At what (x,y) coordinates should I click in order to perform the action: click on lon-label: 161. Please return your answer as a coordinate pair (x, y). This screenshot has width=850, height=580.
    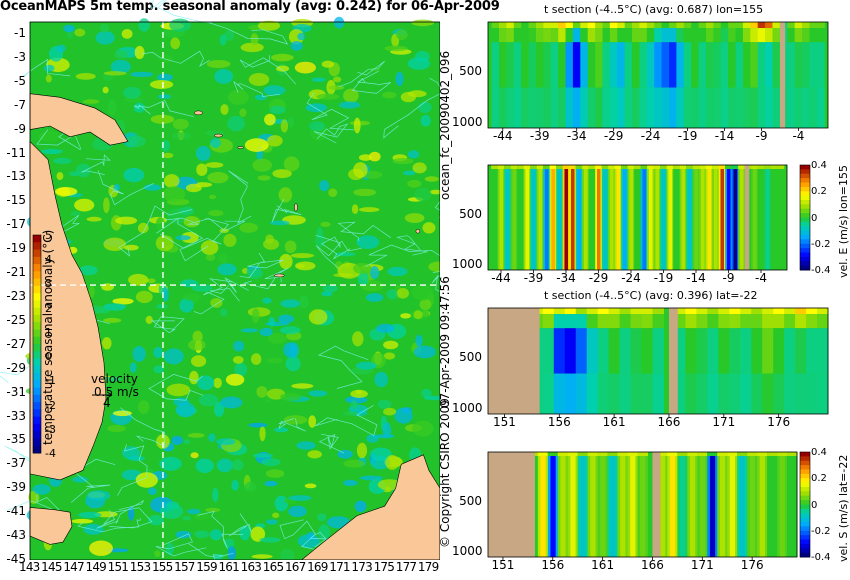
    Looking at the image, I should click on (228, 567).